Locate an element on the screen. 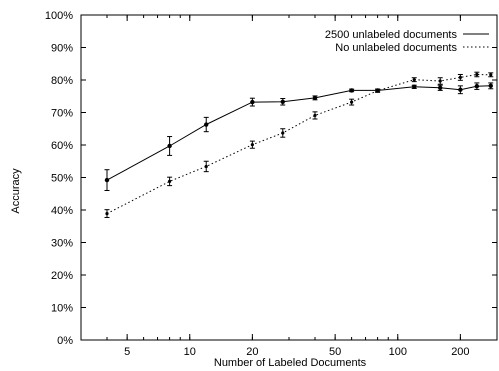  x-tick-label: 20 is located at coordinates (252, 352).